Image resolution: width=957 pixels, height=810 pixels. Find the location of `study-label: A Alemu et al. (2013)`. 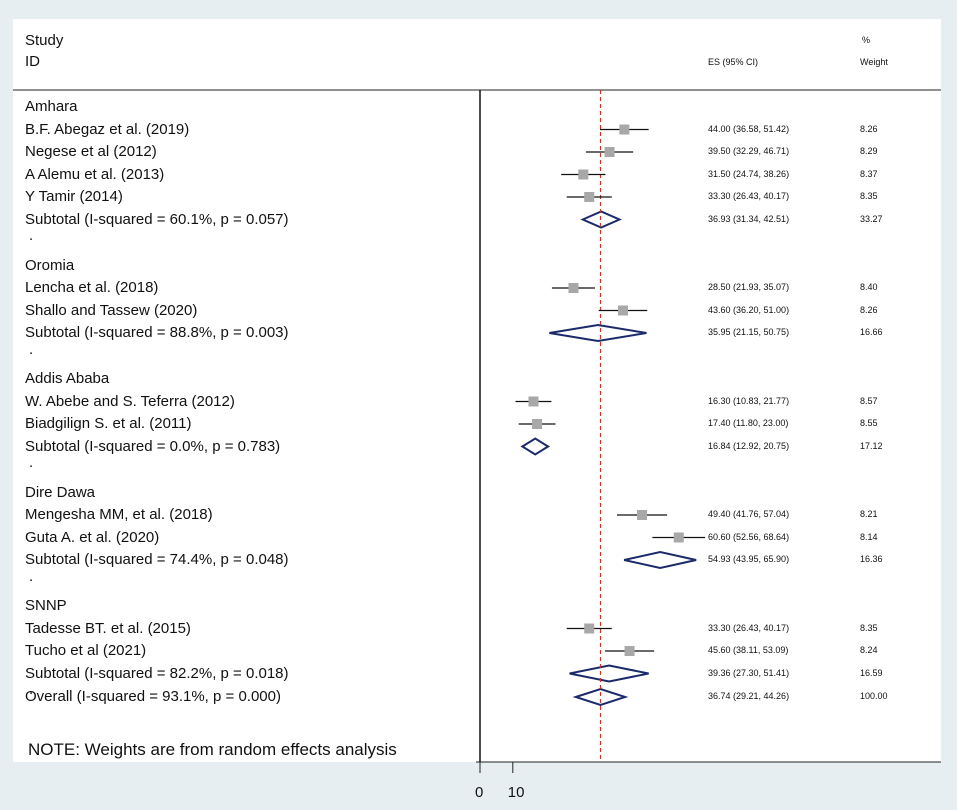

study-label: A Alemu et al. (2013) is located at coordinates (95, 174).